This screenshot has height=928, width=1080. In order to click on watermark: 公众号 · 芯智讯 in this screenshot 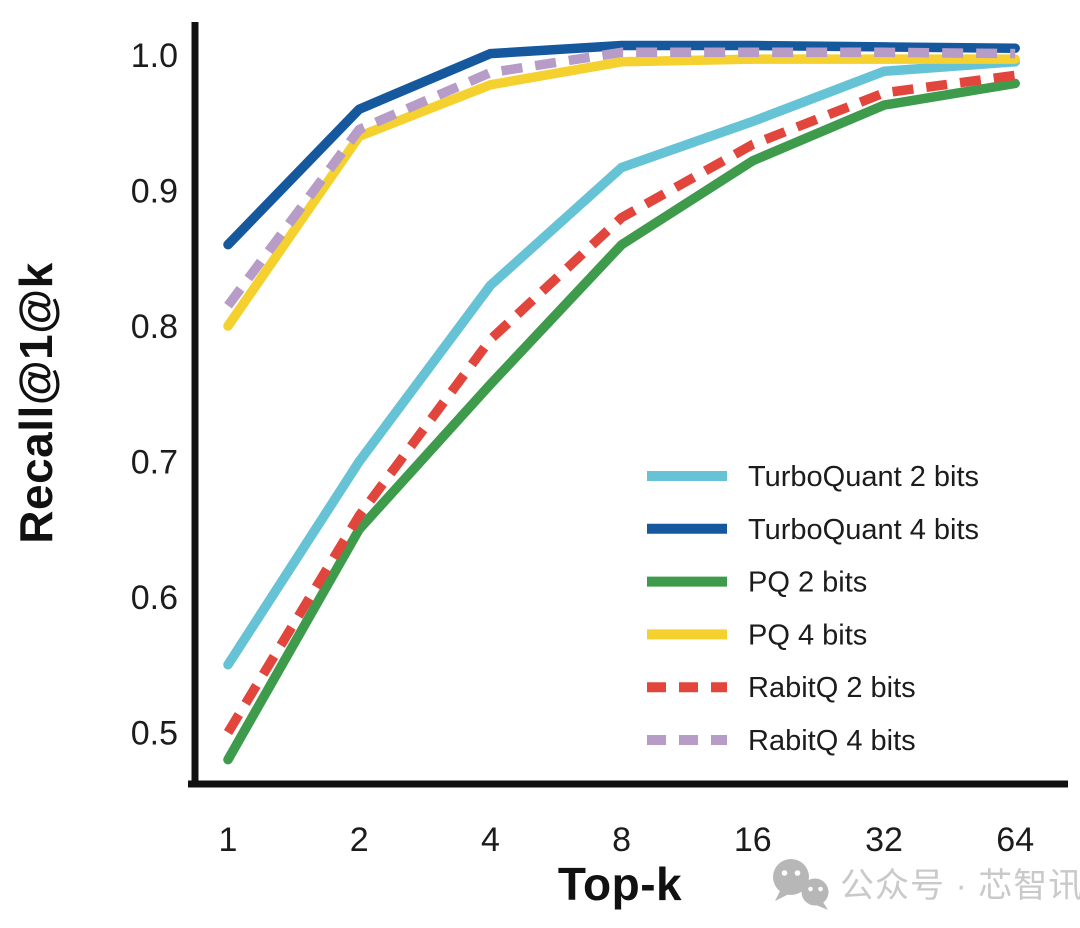, I will do `click(926, 884)`.